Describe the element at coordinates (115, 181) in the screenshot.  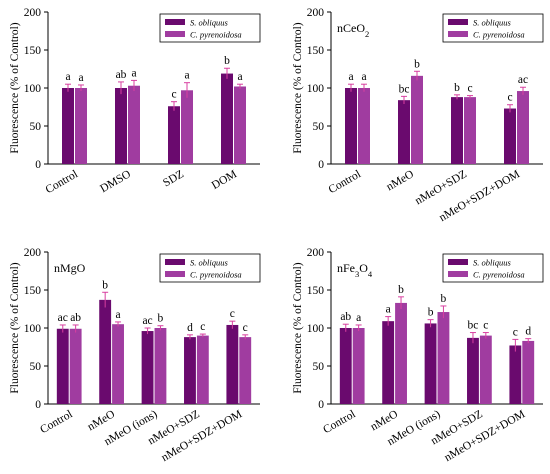
I see `x-tick-label: DMSO` at that location.